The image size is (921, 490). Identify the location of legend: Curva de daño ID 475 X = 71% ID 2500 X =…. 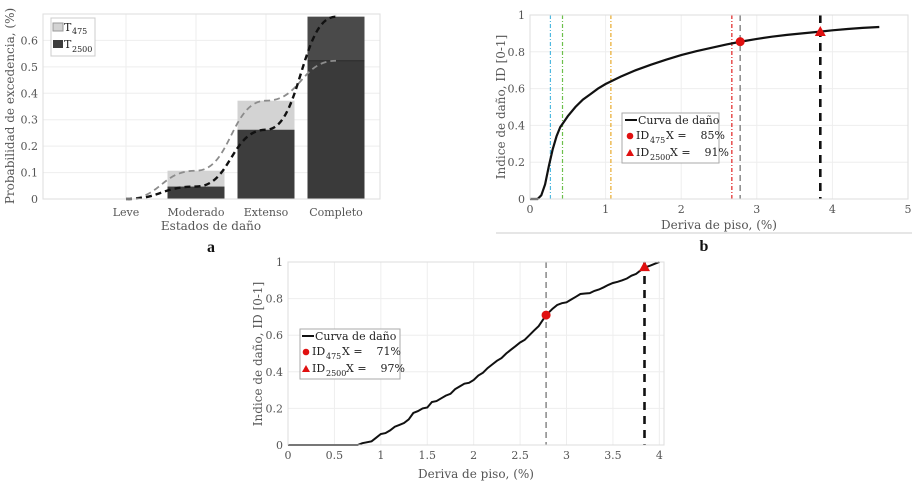
(352, 354).